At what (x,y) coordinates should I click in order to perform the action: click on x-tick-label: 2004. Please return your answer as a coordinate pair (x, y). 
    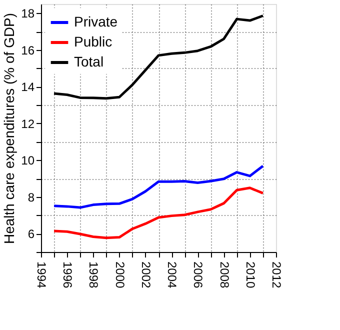
    Looking at the image, I should click on (172, 275).